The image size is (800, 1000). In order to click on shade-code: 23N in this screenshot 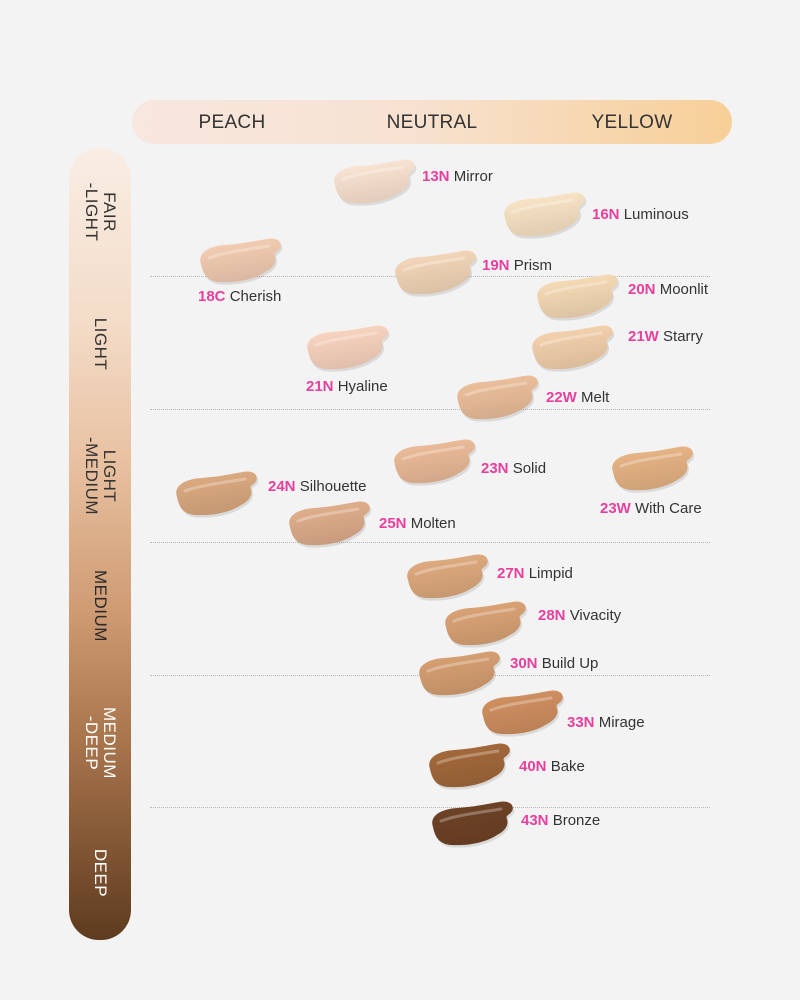, I will do `click(495, 468)`.